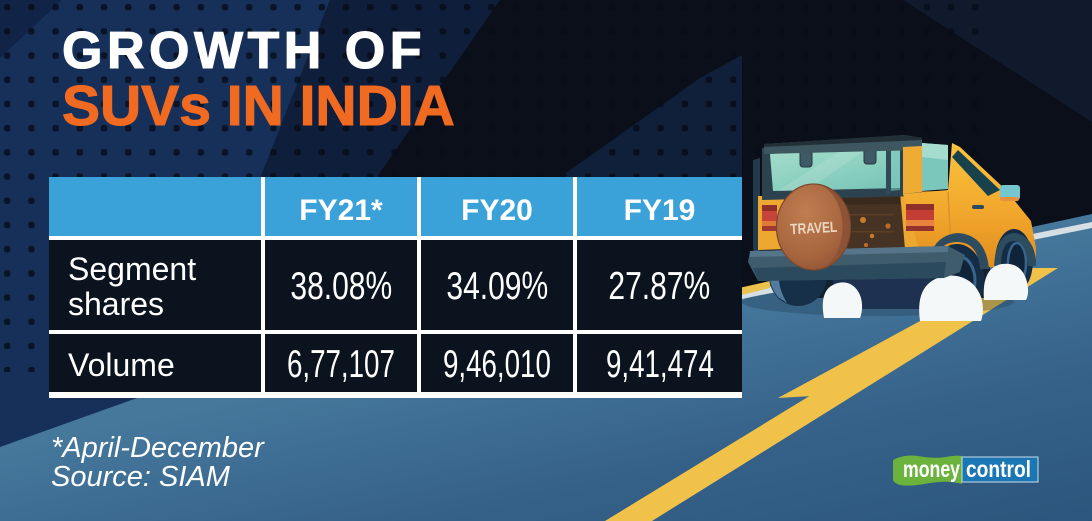  What do you see at coordinates (998, 469) in the screenshot?
I see `svg-text: control` at bounding box center [998, 469].